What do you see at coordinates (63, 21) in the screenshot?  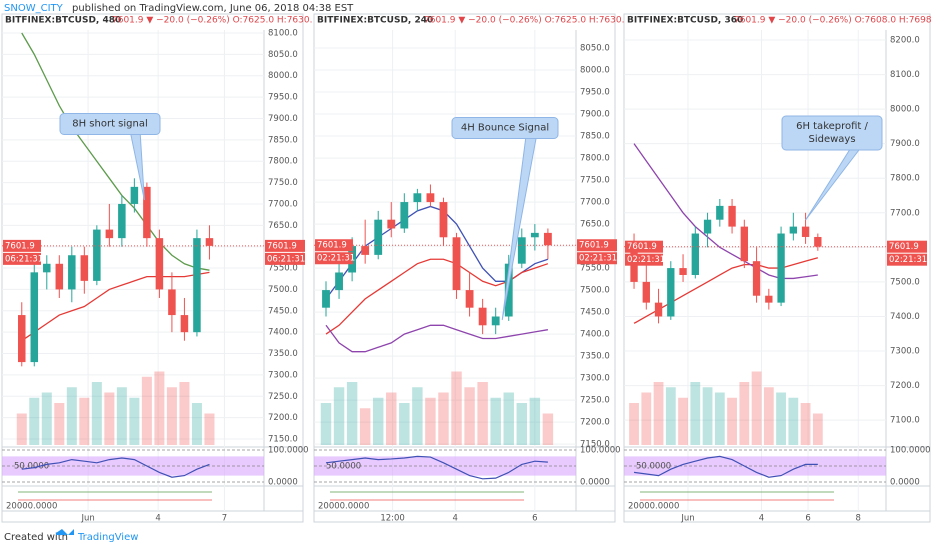 I see `symbol: BITFINEX:BTCUSD, 480` at bounding box center [63, 21].